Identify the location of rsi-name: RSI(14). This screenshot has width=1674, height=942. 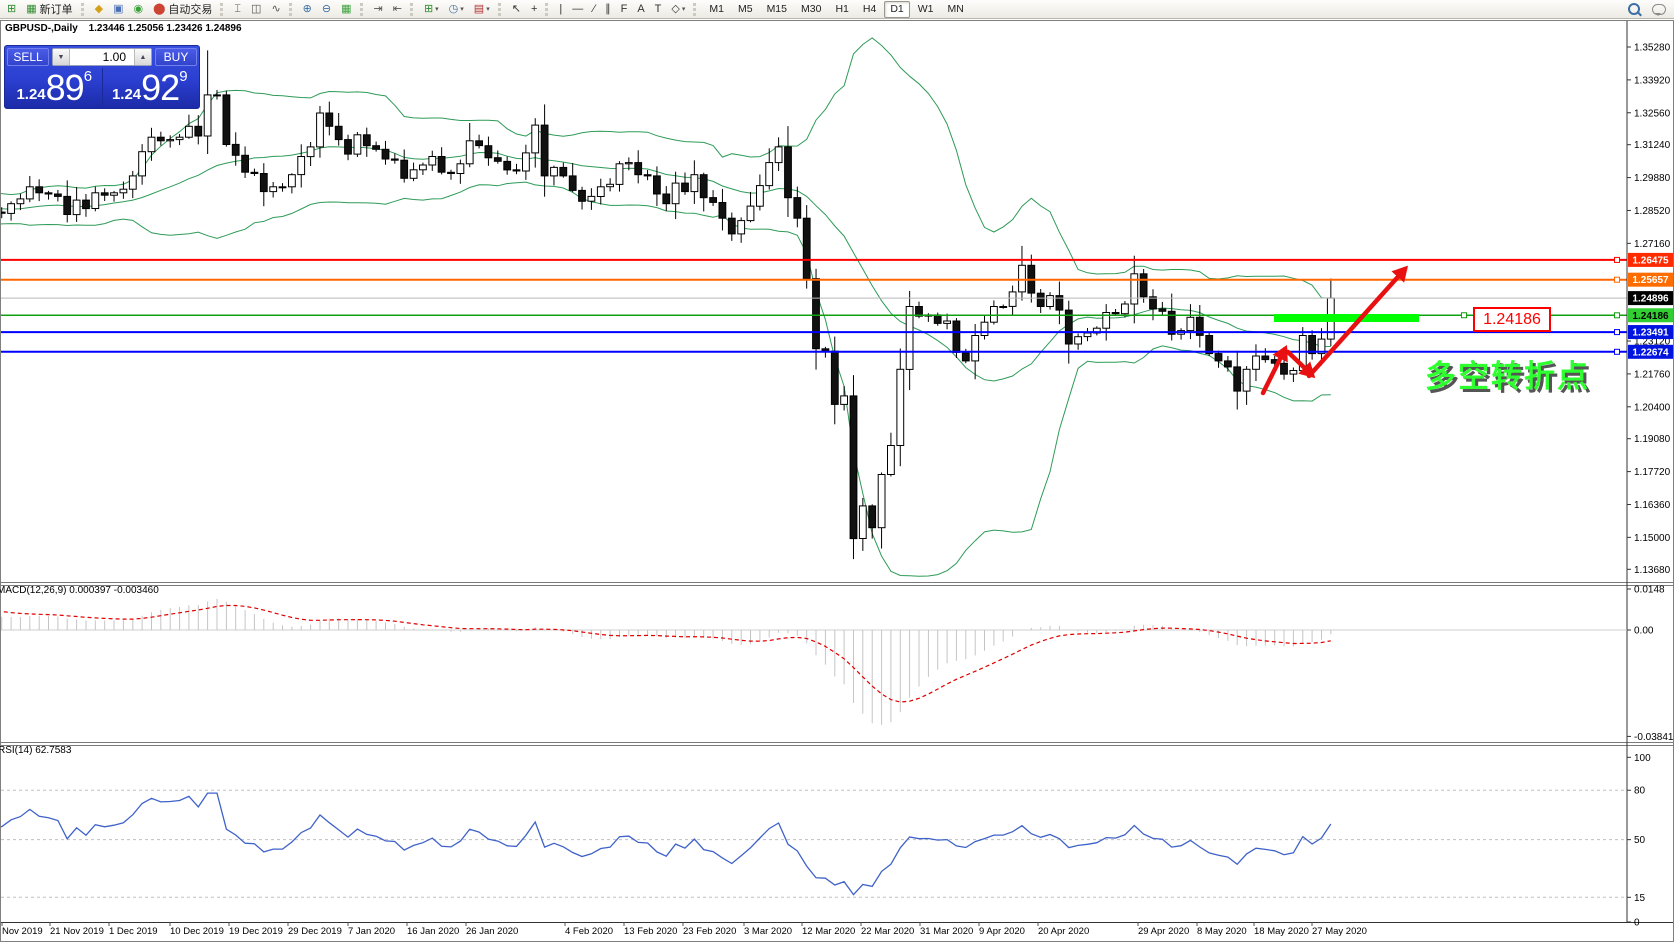
(16, 750).